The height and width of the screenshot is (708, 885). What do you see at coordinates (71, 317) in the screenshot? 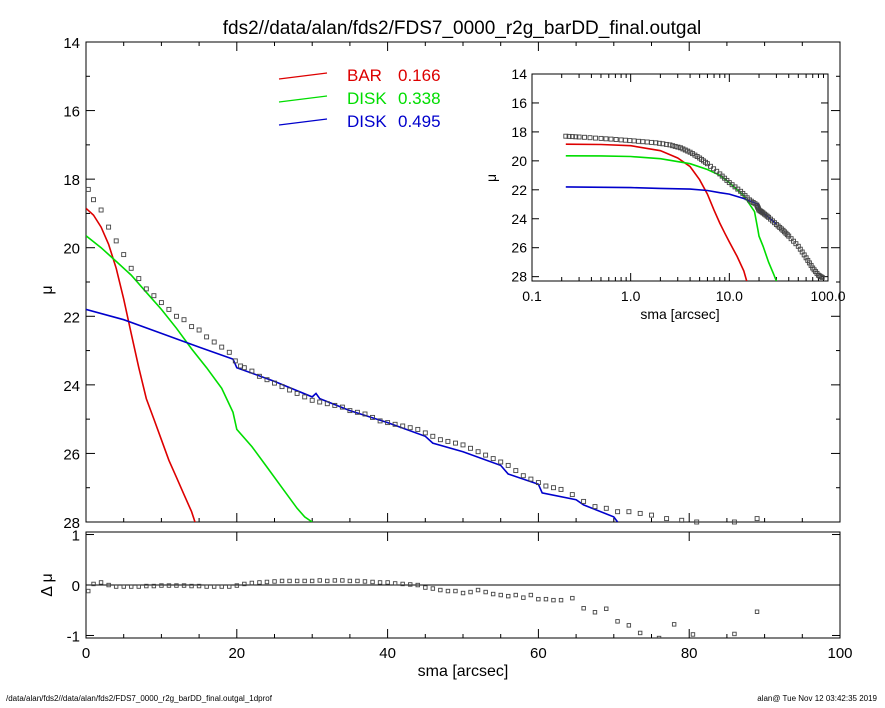
I see `y-tick-label: 22` at bounding box center [71, 317].